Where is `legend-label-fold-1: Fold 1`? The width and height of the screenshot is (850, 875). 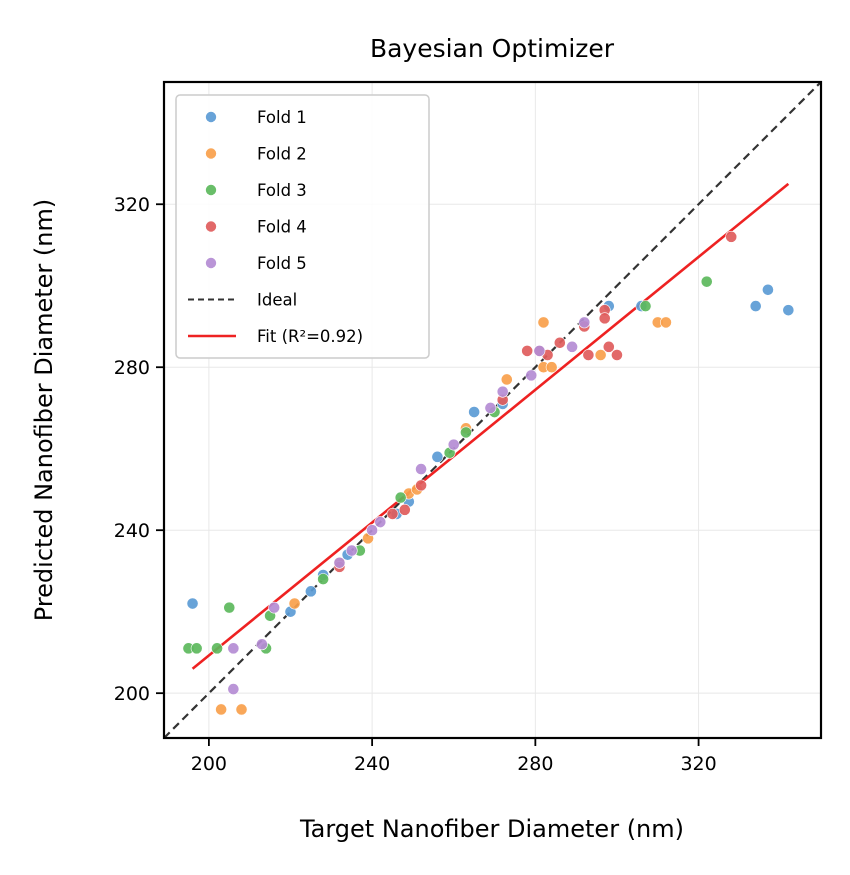
legend-label-fold-1: Fold 1 is located at coordinates (282, 117).